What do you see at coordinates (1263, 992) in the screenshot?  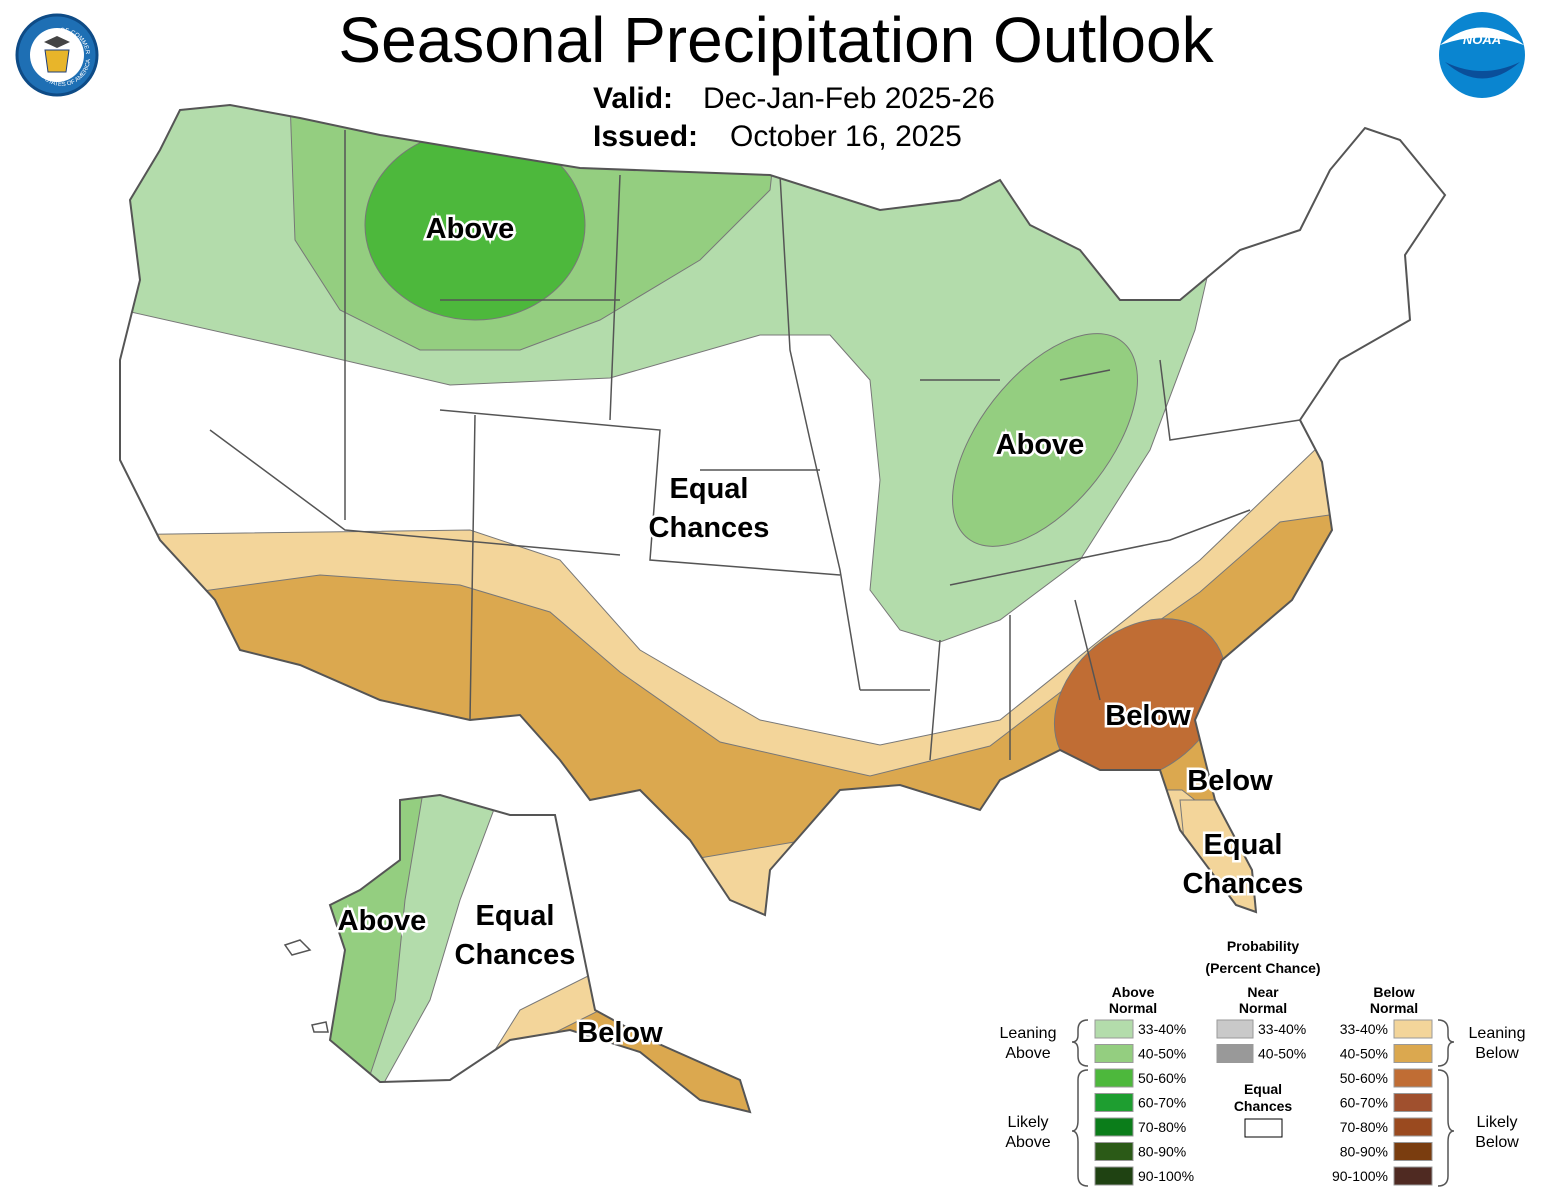 I see `legend-heading: Near` at bounding box center [1263, 992].